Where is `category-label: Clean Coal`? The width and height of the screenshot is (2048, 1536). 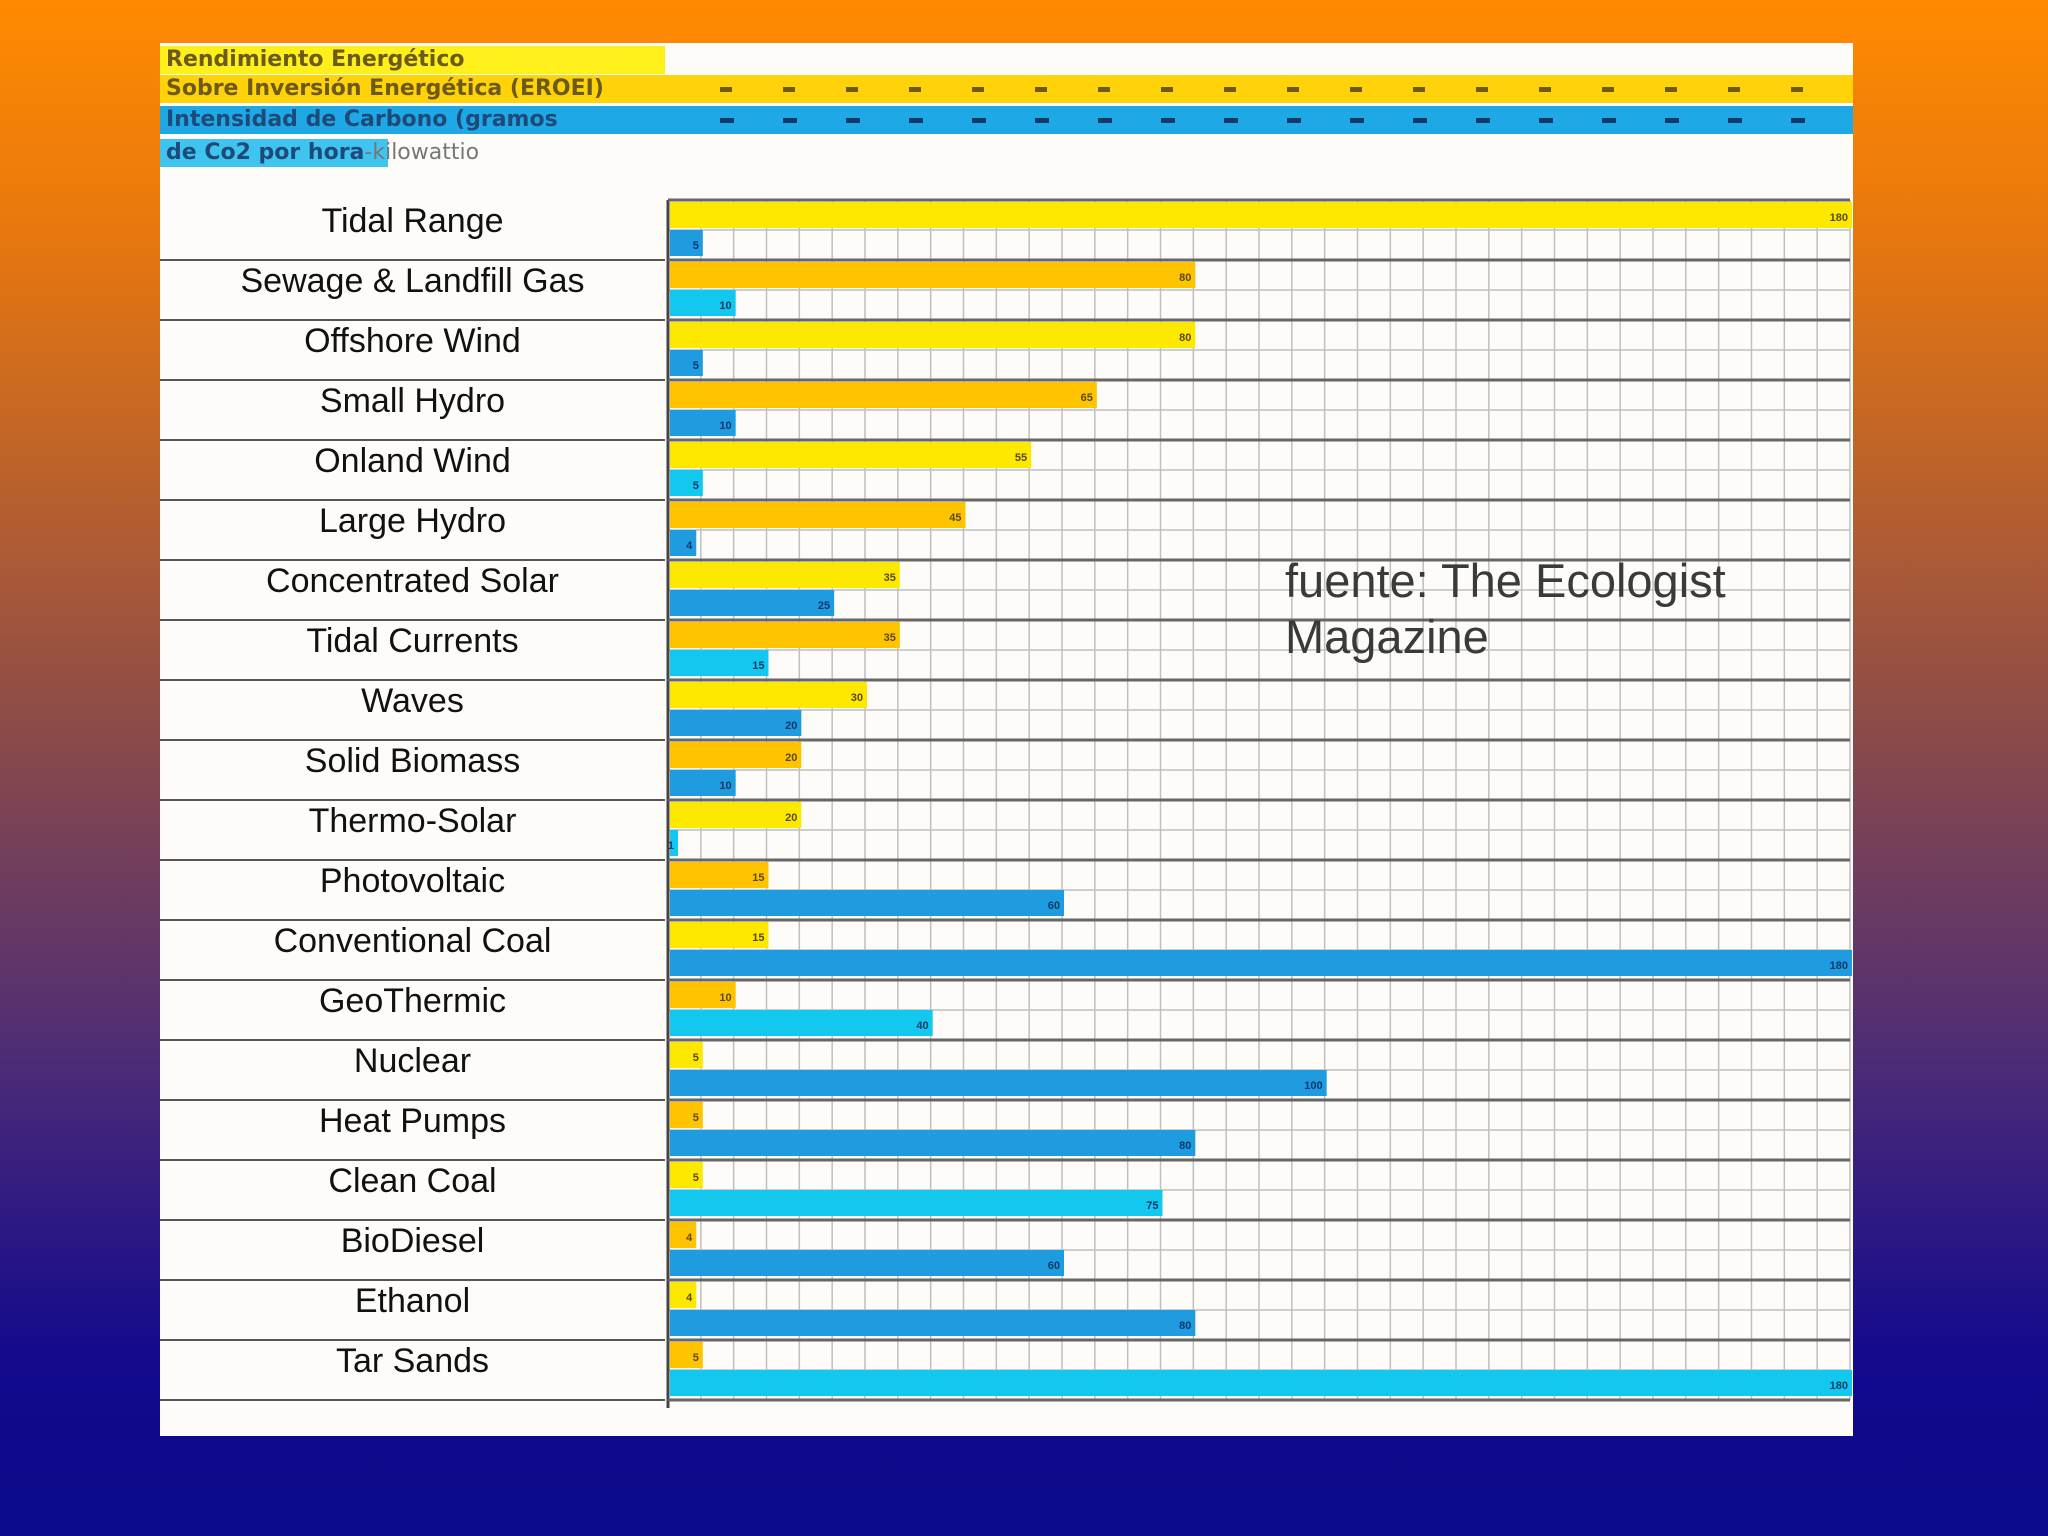 category-label: Clean Coal is located at coordinates (412, 1181).